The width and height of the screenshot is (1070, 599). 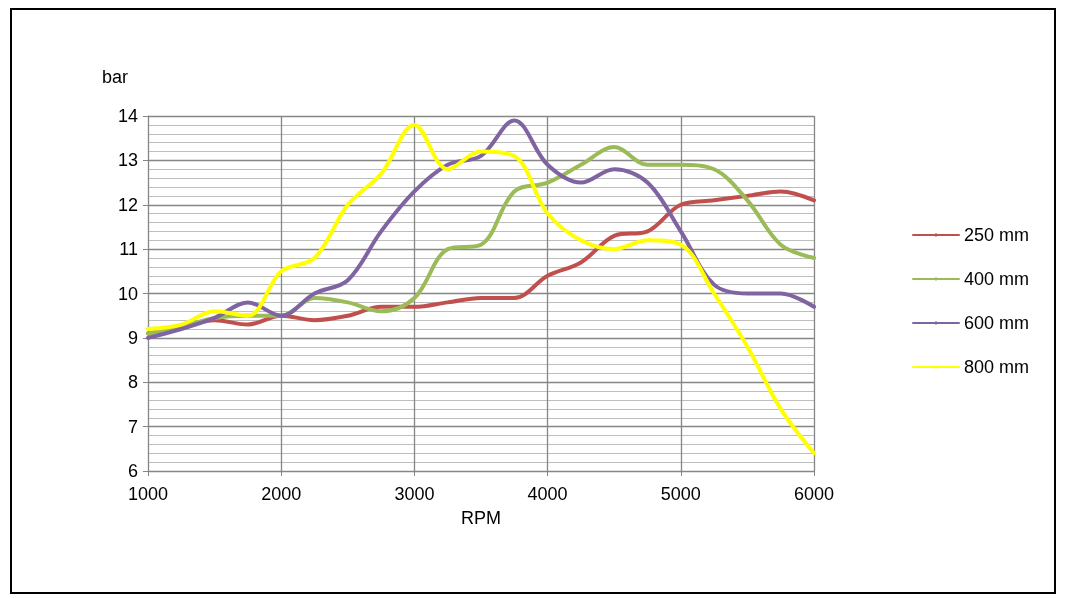 What do you see at coordinates (127, 204) in the screenshot?
I see `y-tick-label: 12` at bounding box center [127, 204].